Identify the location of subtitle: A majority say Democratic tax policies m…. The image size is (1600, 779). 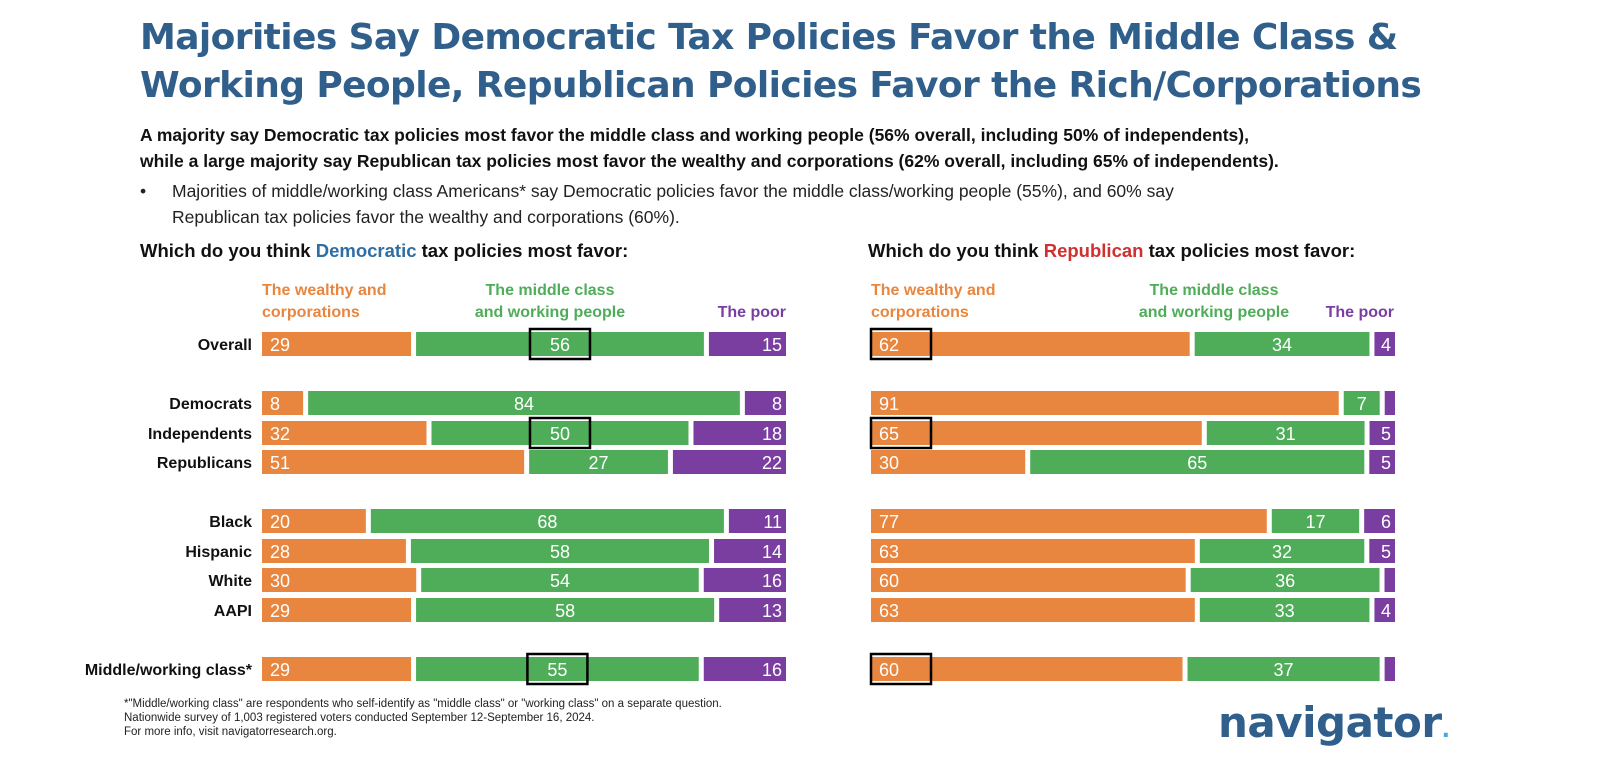
(850, 148).